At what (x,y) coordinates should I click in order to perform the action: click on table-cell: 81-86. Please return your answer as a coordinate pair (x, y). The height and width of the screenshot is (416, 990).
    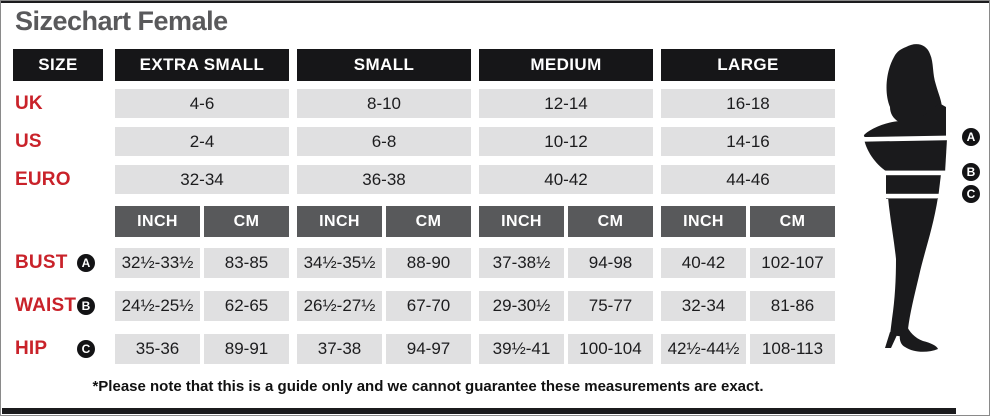
    Looking at the image, I should click on (792, 306).